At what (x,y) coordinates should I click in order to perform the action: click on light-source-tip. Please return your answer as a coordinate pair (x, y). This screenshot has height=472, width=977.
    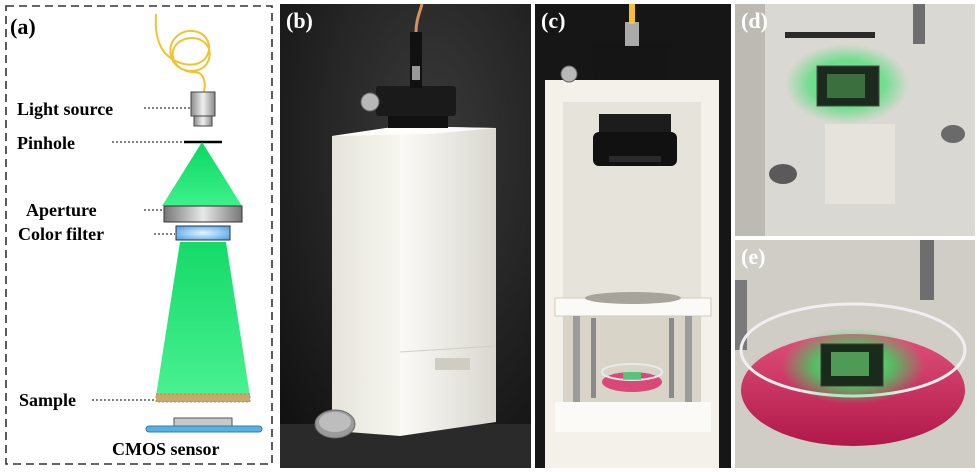
    Looking at the image, I should click on (203, 121).